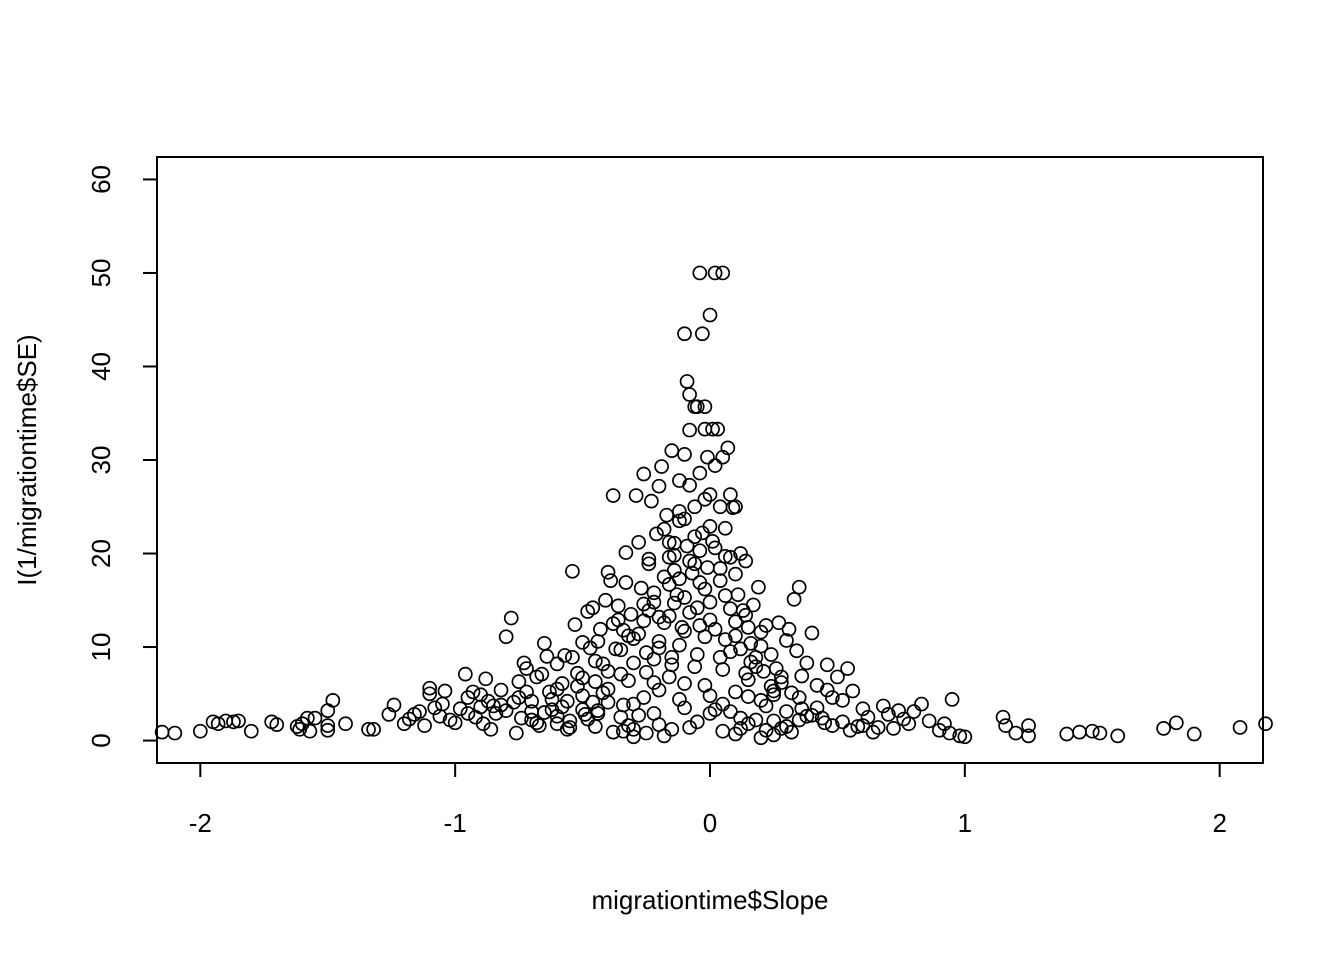 This screenshot has height=960, width=1344. Describe the element at coordinates (101, 553) in the screenshot. I see `y-tick-label: 20` at that location.